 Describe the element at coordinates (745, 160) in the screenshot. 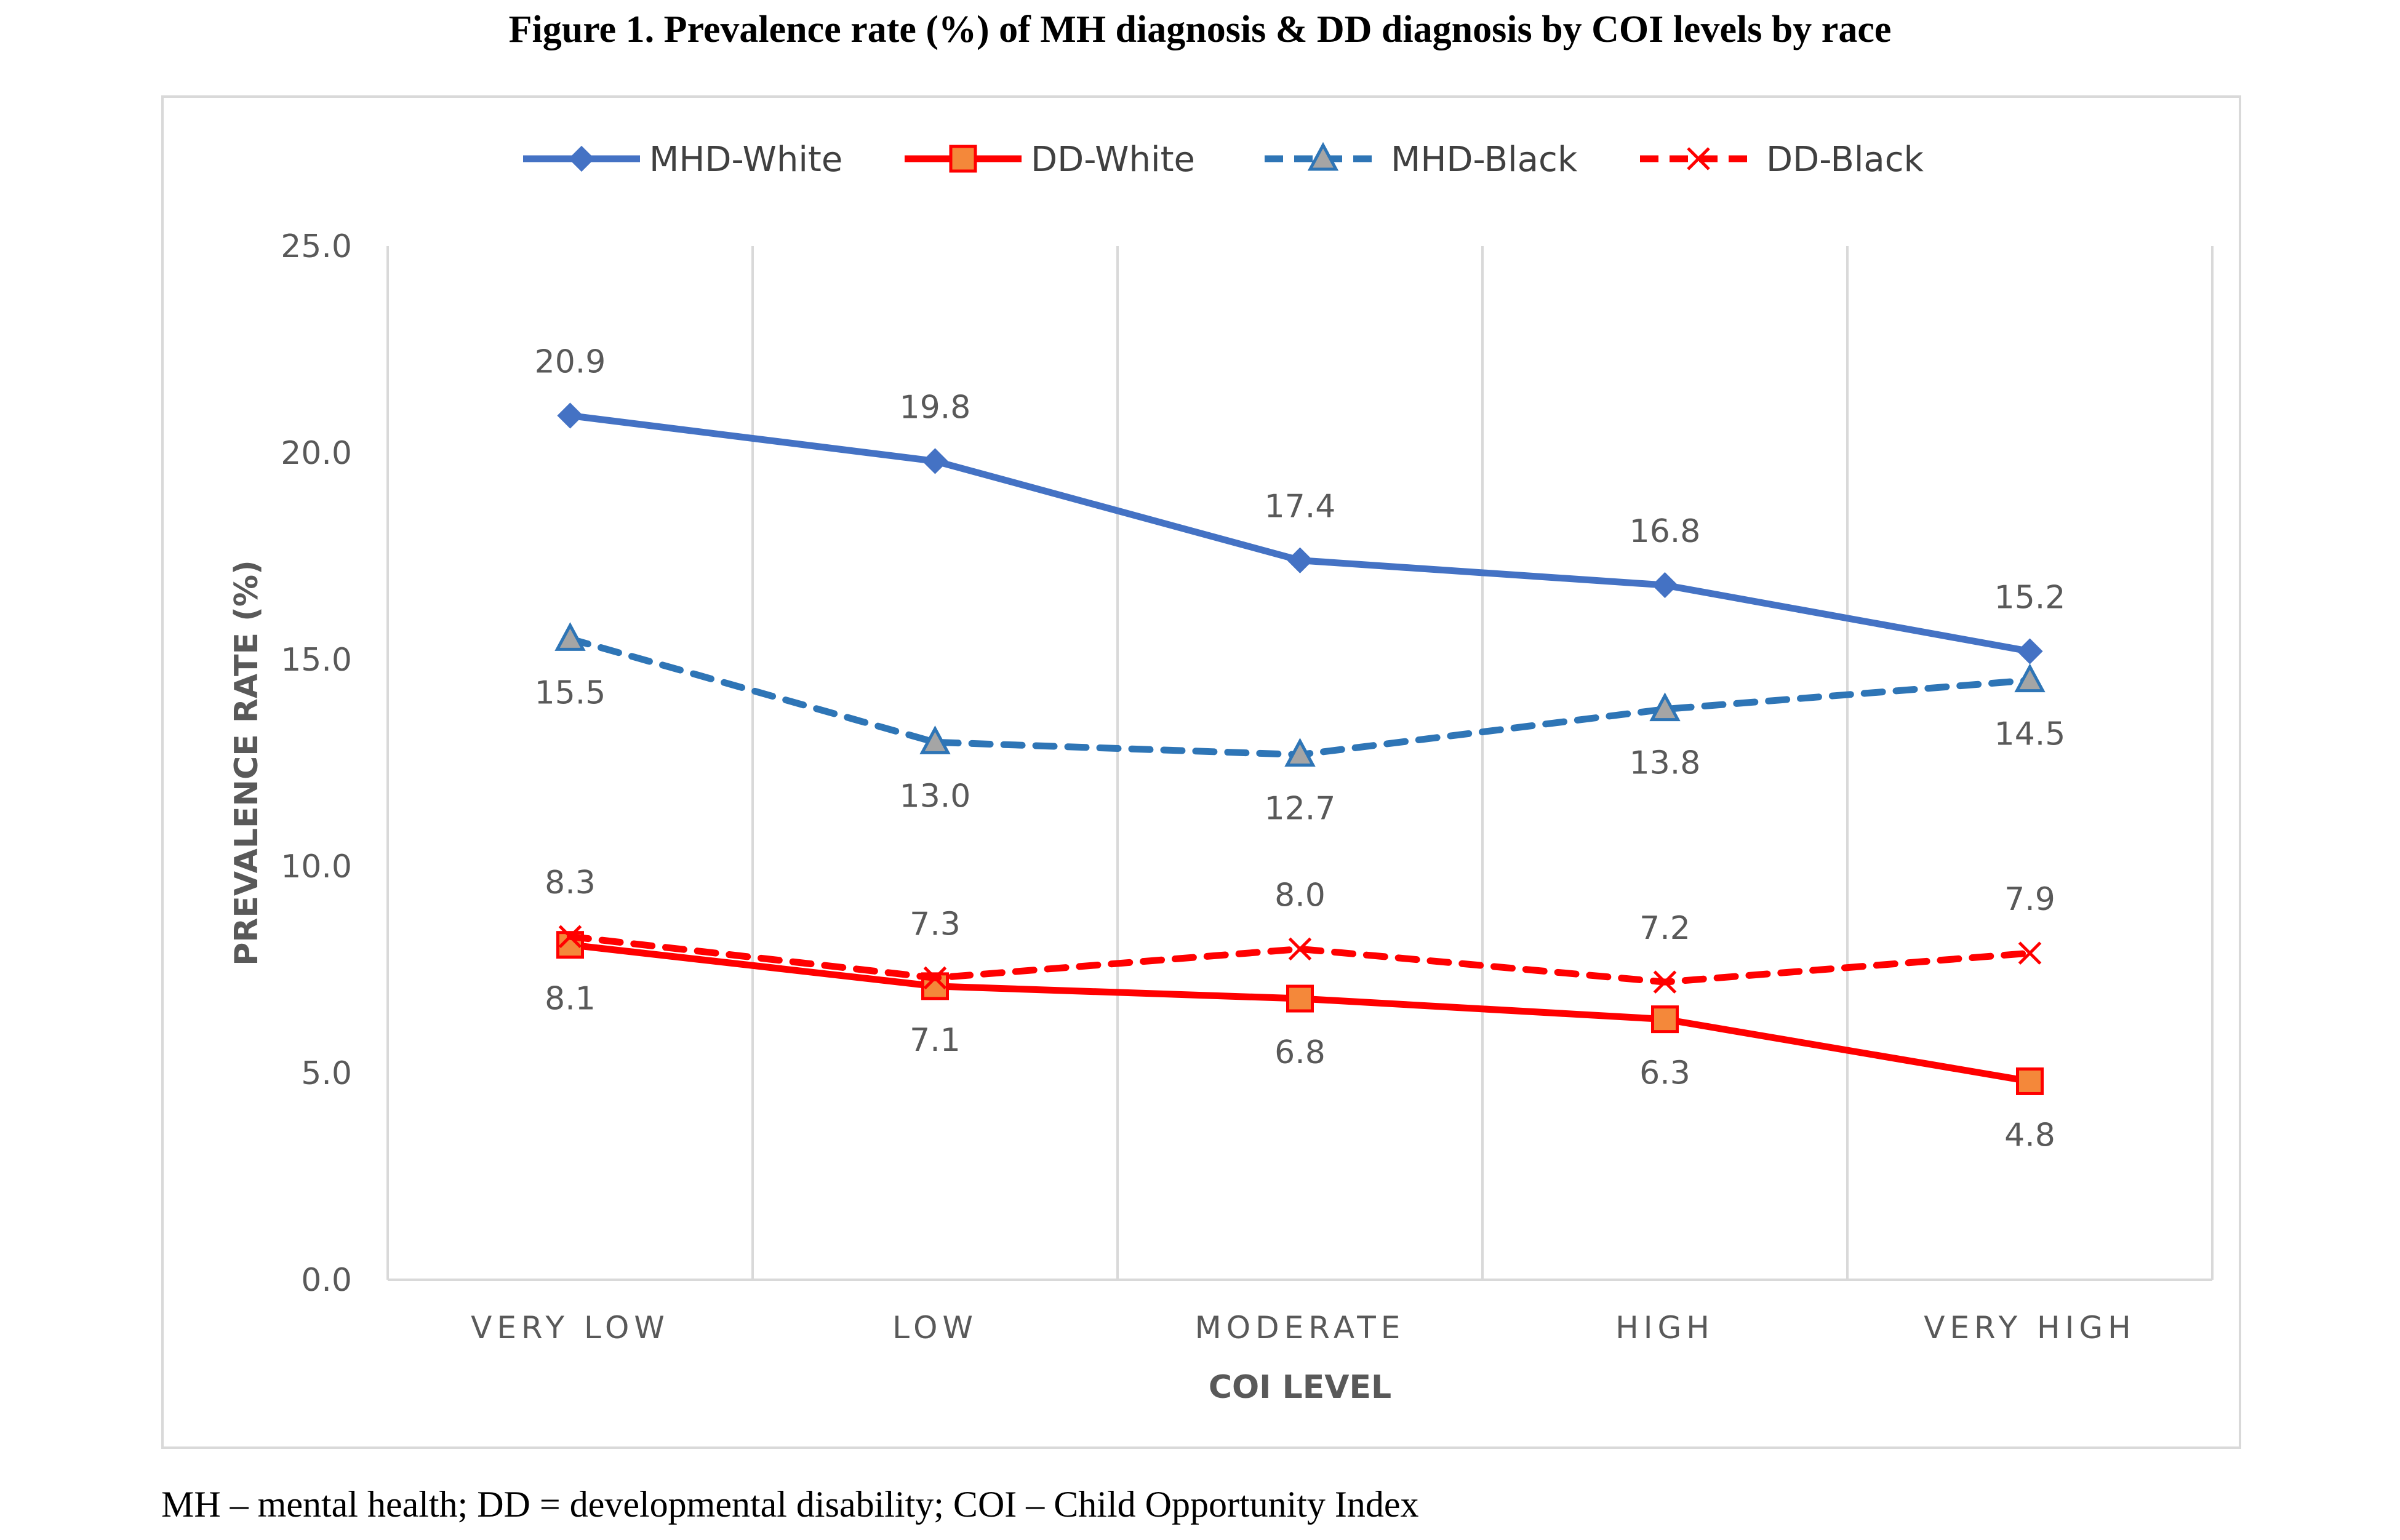

I see `legend-label: MHD-White` at that location.